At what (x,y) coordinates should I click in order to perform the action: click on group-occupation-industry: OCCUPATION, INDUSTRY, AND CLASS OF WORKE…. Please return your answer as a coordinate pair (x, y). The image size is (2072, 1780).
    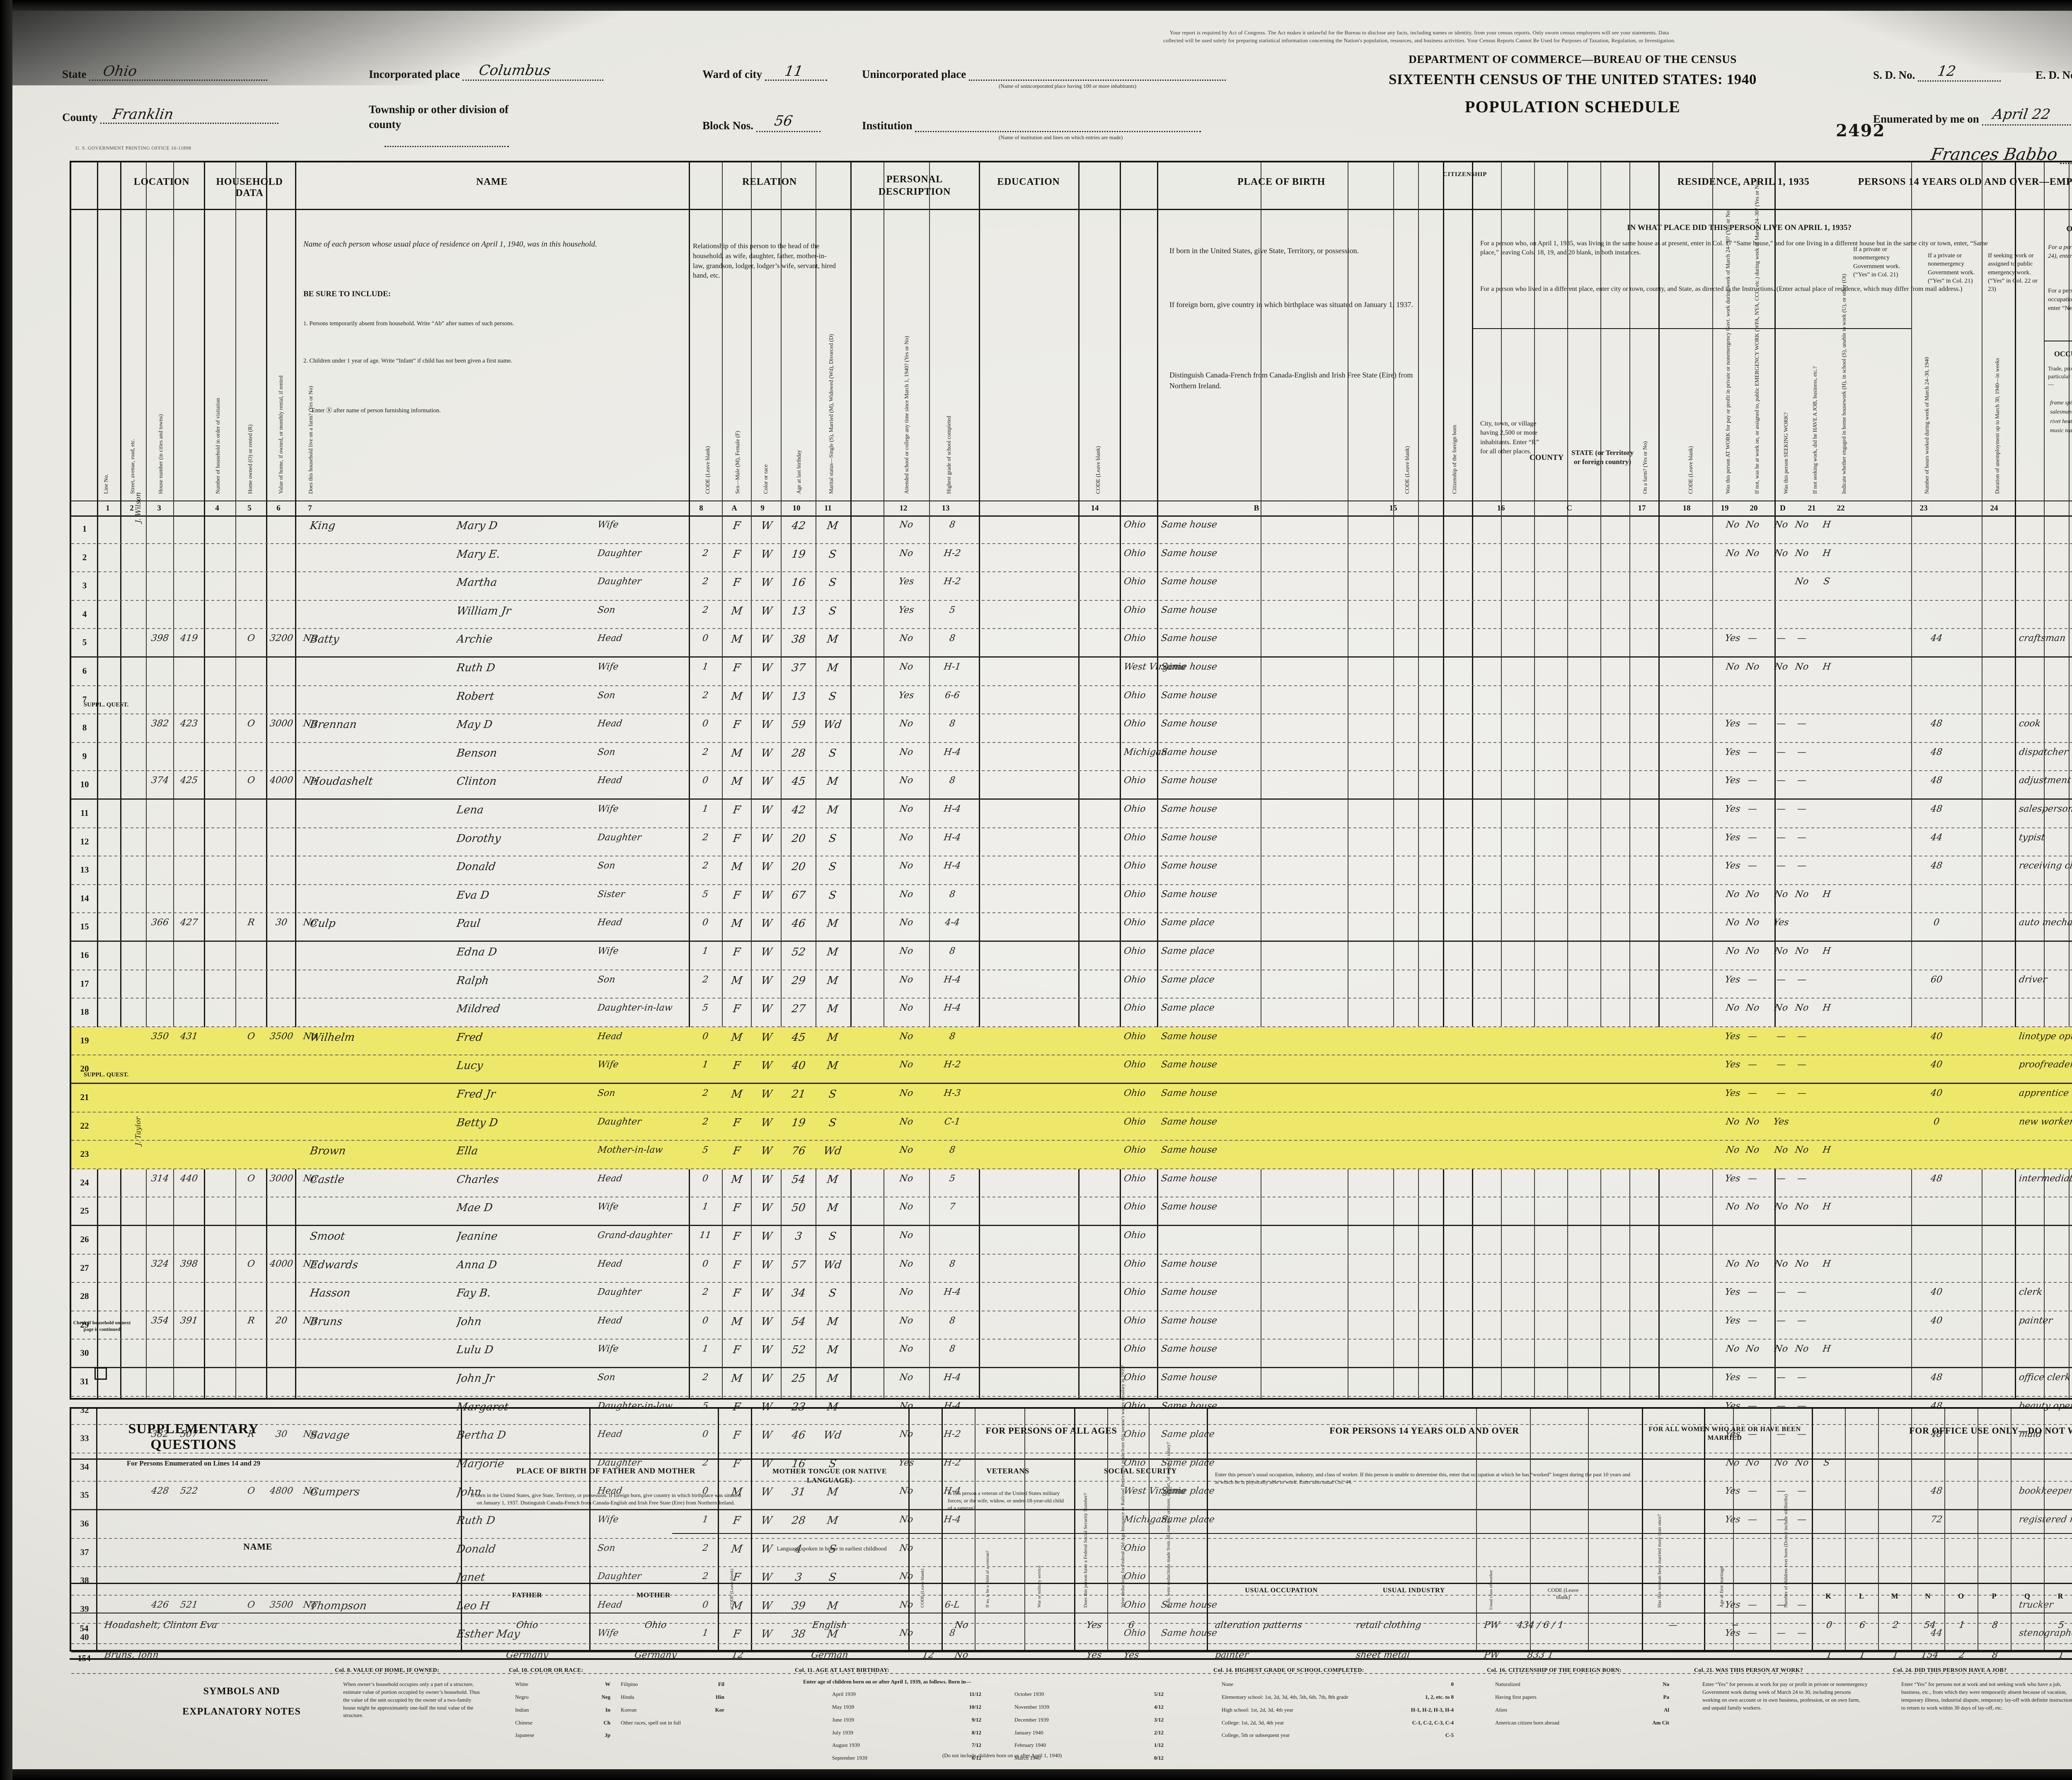
    Looking at the image, I should click on (2069, 229).